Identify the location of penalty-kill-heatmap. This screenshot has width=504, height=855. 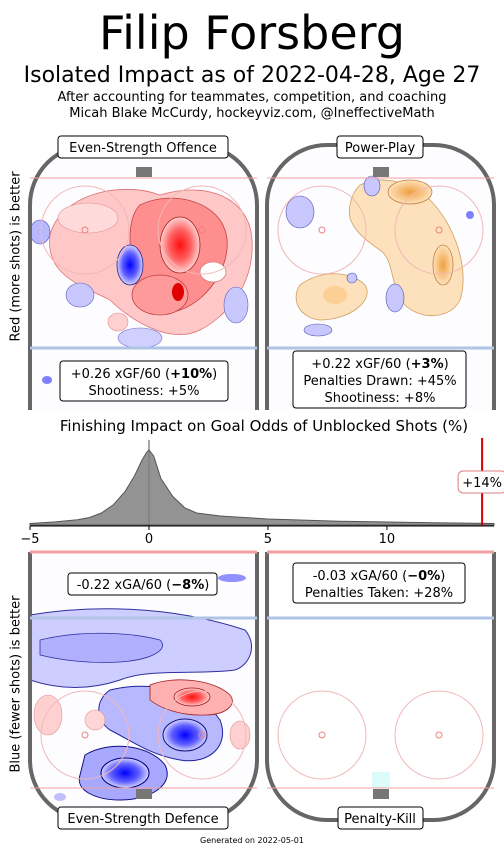
(381, 780).